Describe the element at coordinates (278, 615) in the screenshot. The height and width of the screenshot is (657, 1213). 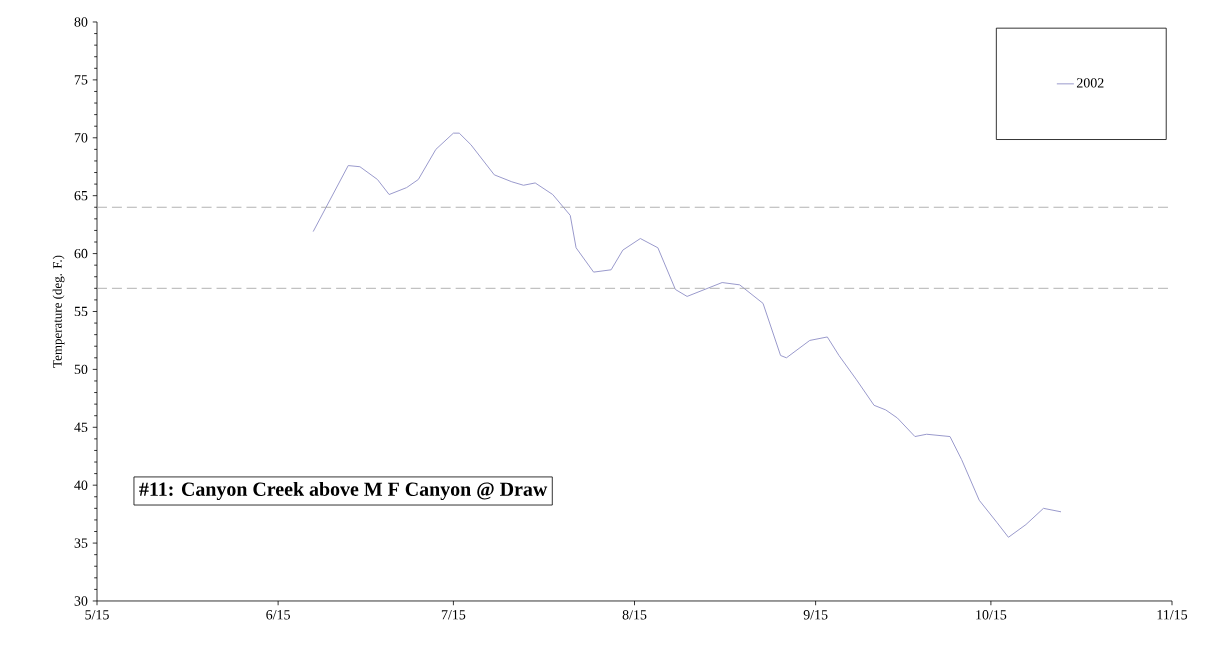
I see `x-tick-label: 6/15` at that location.